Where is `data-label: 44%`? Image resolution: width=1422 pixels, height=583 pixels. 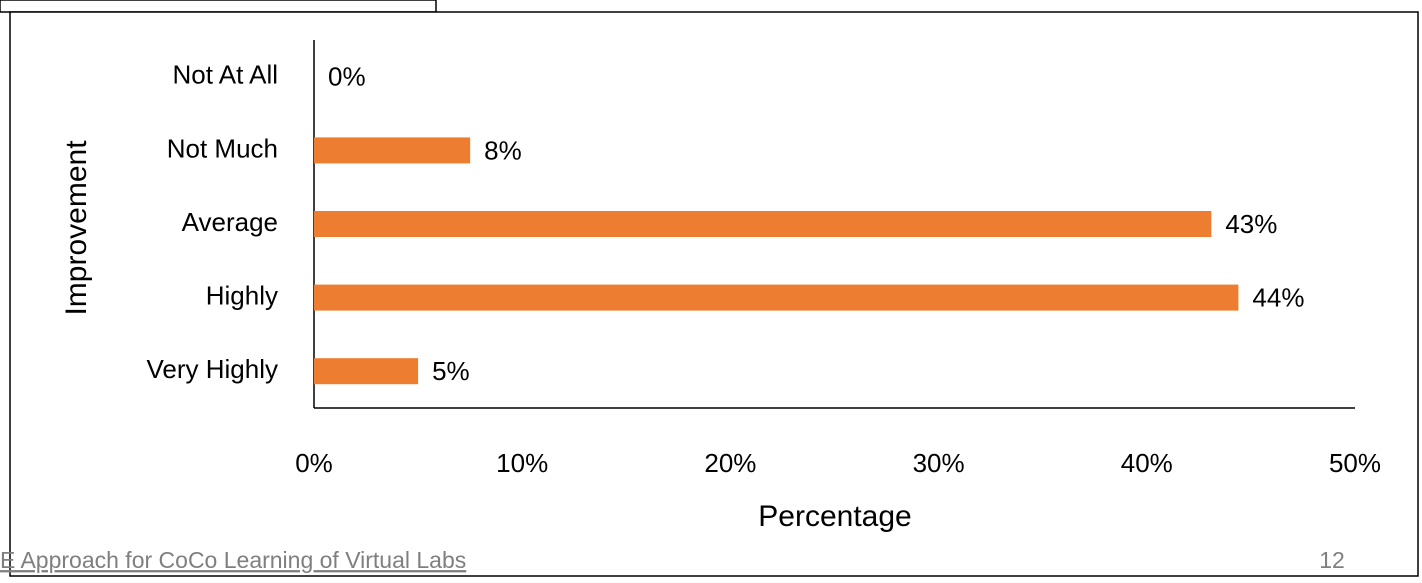 data-label: 44% is located at coordinates (1278, 297).